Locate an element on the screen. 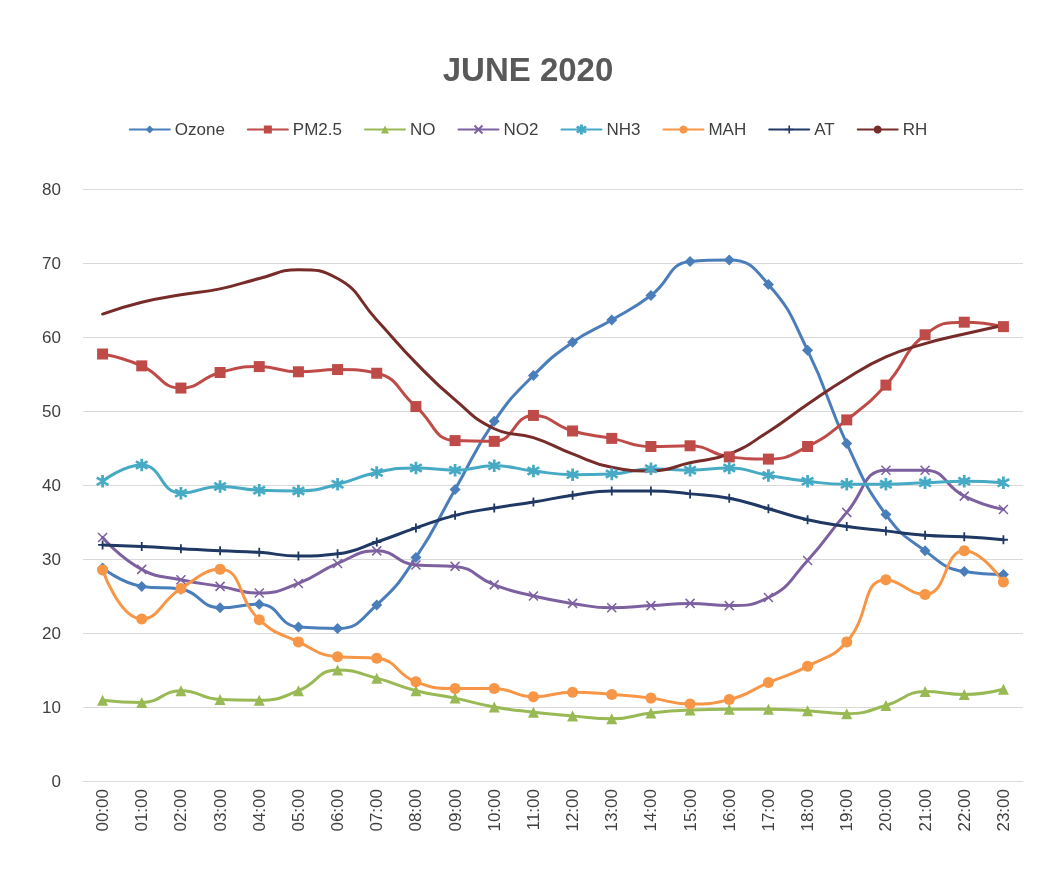 The image size is (1058, 887). legend-label: NO2 is located at coordinates (521, 129).